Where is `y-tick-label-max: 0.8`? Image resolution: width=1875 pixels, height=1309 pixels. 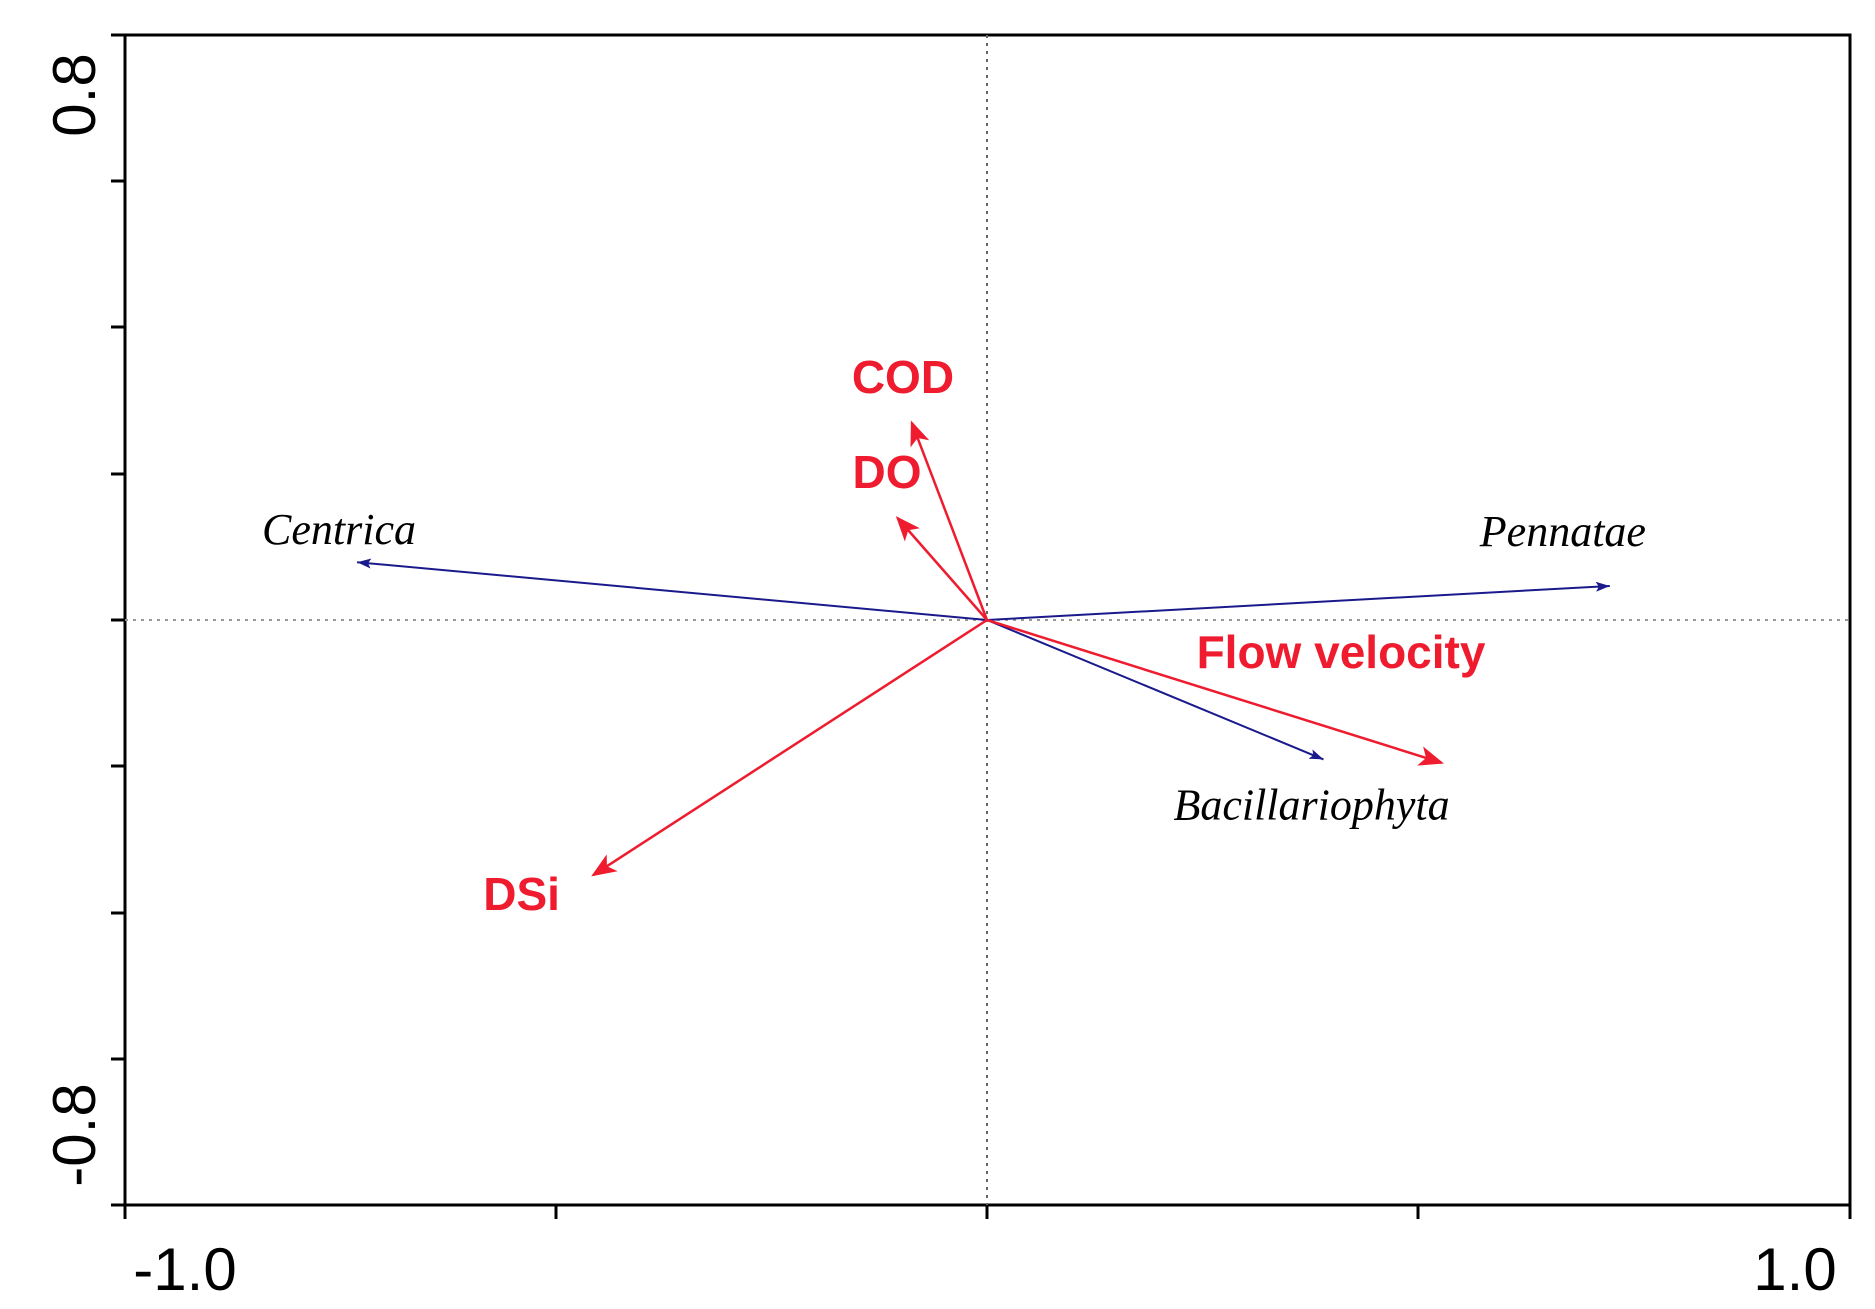
y-tick-label-max: 0.8 is located at coordinates (74, 94).